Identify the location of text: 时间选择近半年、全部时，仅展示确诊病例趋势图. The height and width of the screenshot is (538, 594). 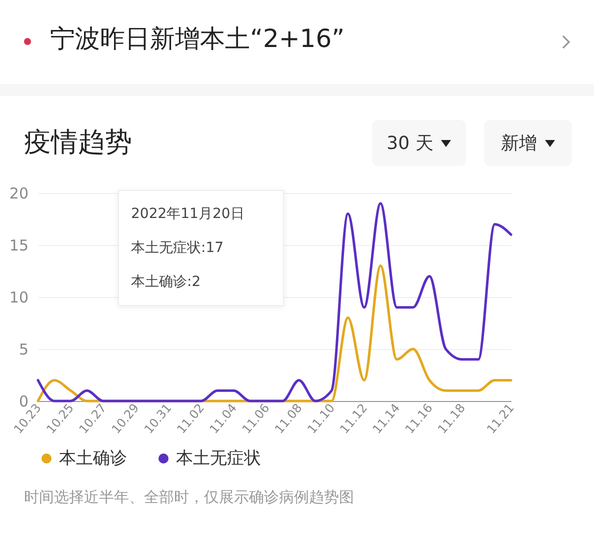
(189, 497).